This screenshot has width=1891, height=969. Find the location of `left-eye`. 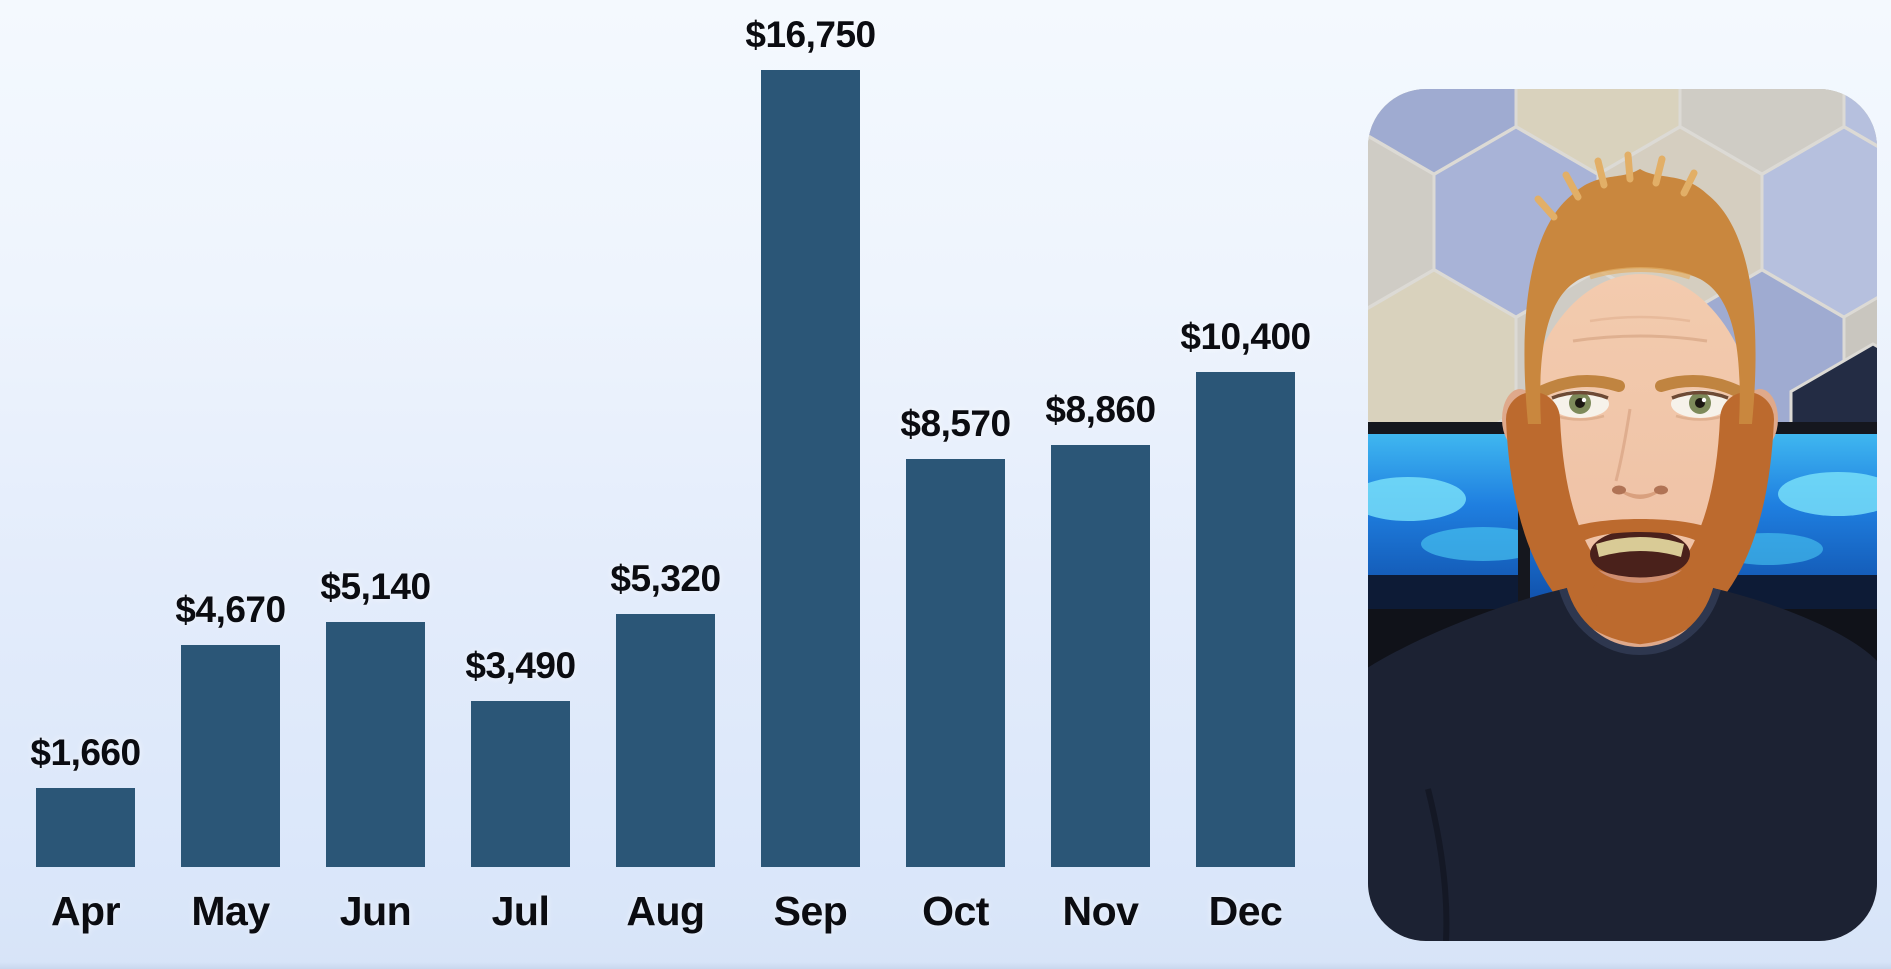

left-eye is located at coordinates (1580, 405).